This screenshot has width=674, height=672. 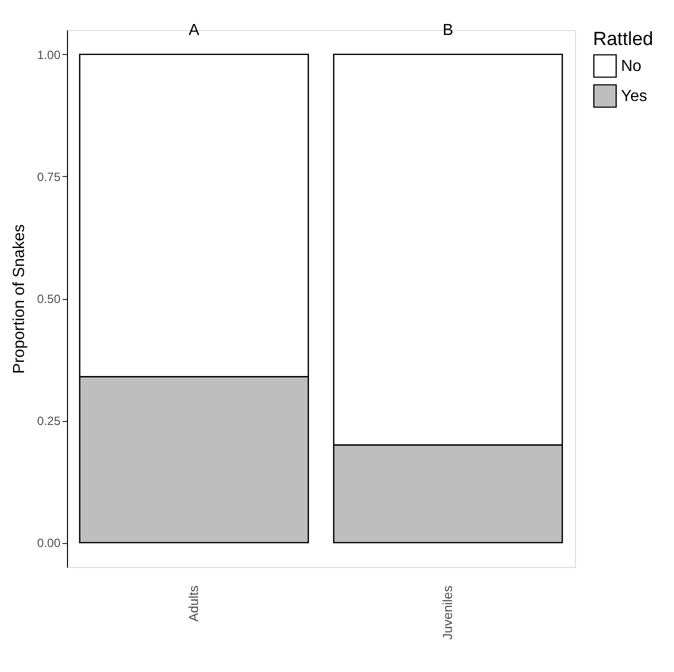 What do you see at coordinates (49, 55) in the screenshot?
I see `y-tick-label: 1.00` at bounding box center [49, 55].